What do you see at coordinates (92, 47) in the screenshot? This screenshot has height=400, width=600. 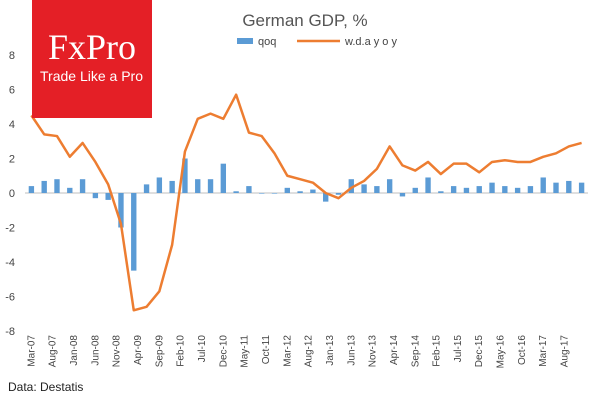 I see `logo-wordmark: FxPro` at bounding box center [92, 47].